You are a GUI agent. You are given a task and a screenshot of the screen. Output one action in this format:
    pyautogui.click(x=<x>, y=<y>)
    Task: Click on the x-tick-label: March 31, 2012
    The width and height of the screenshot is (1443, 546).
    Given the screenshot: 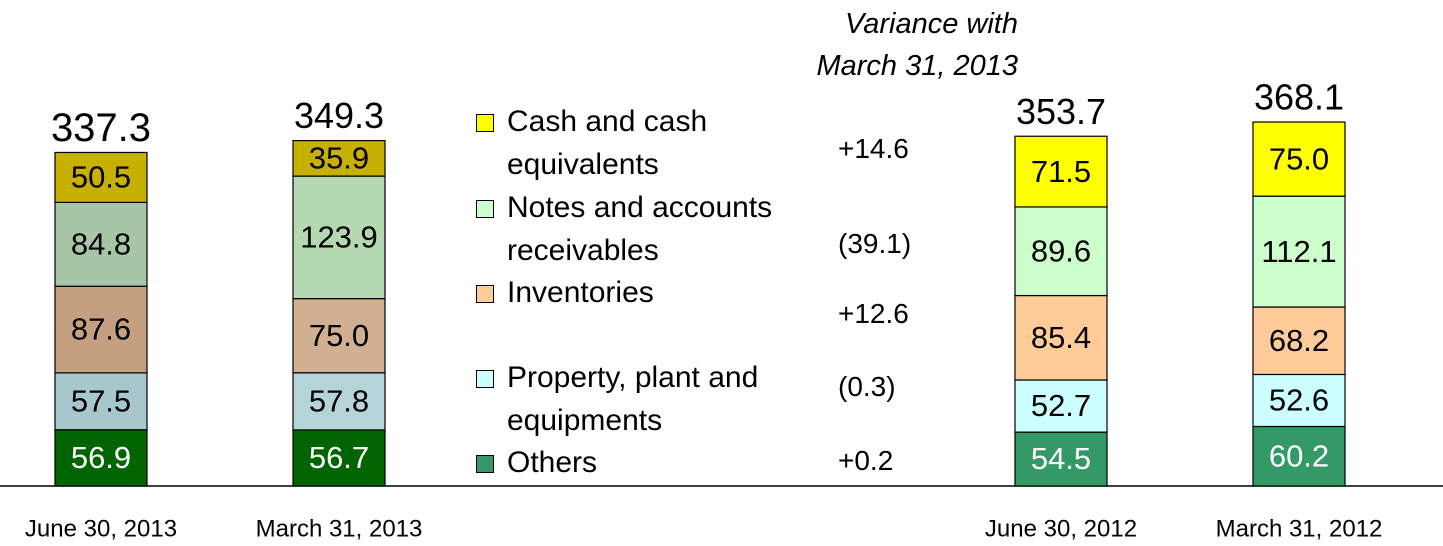 What is the action you would take?
    pyautogui.click(x=1299, y=528)
    